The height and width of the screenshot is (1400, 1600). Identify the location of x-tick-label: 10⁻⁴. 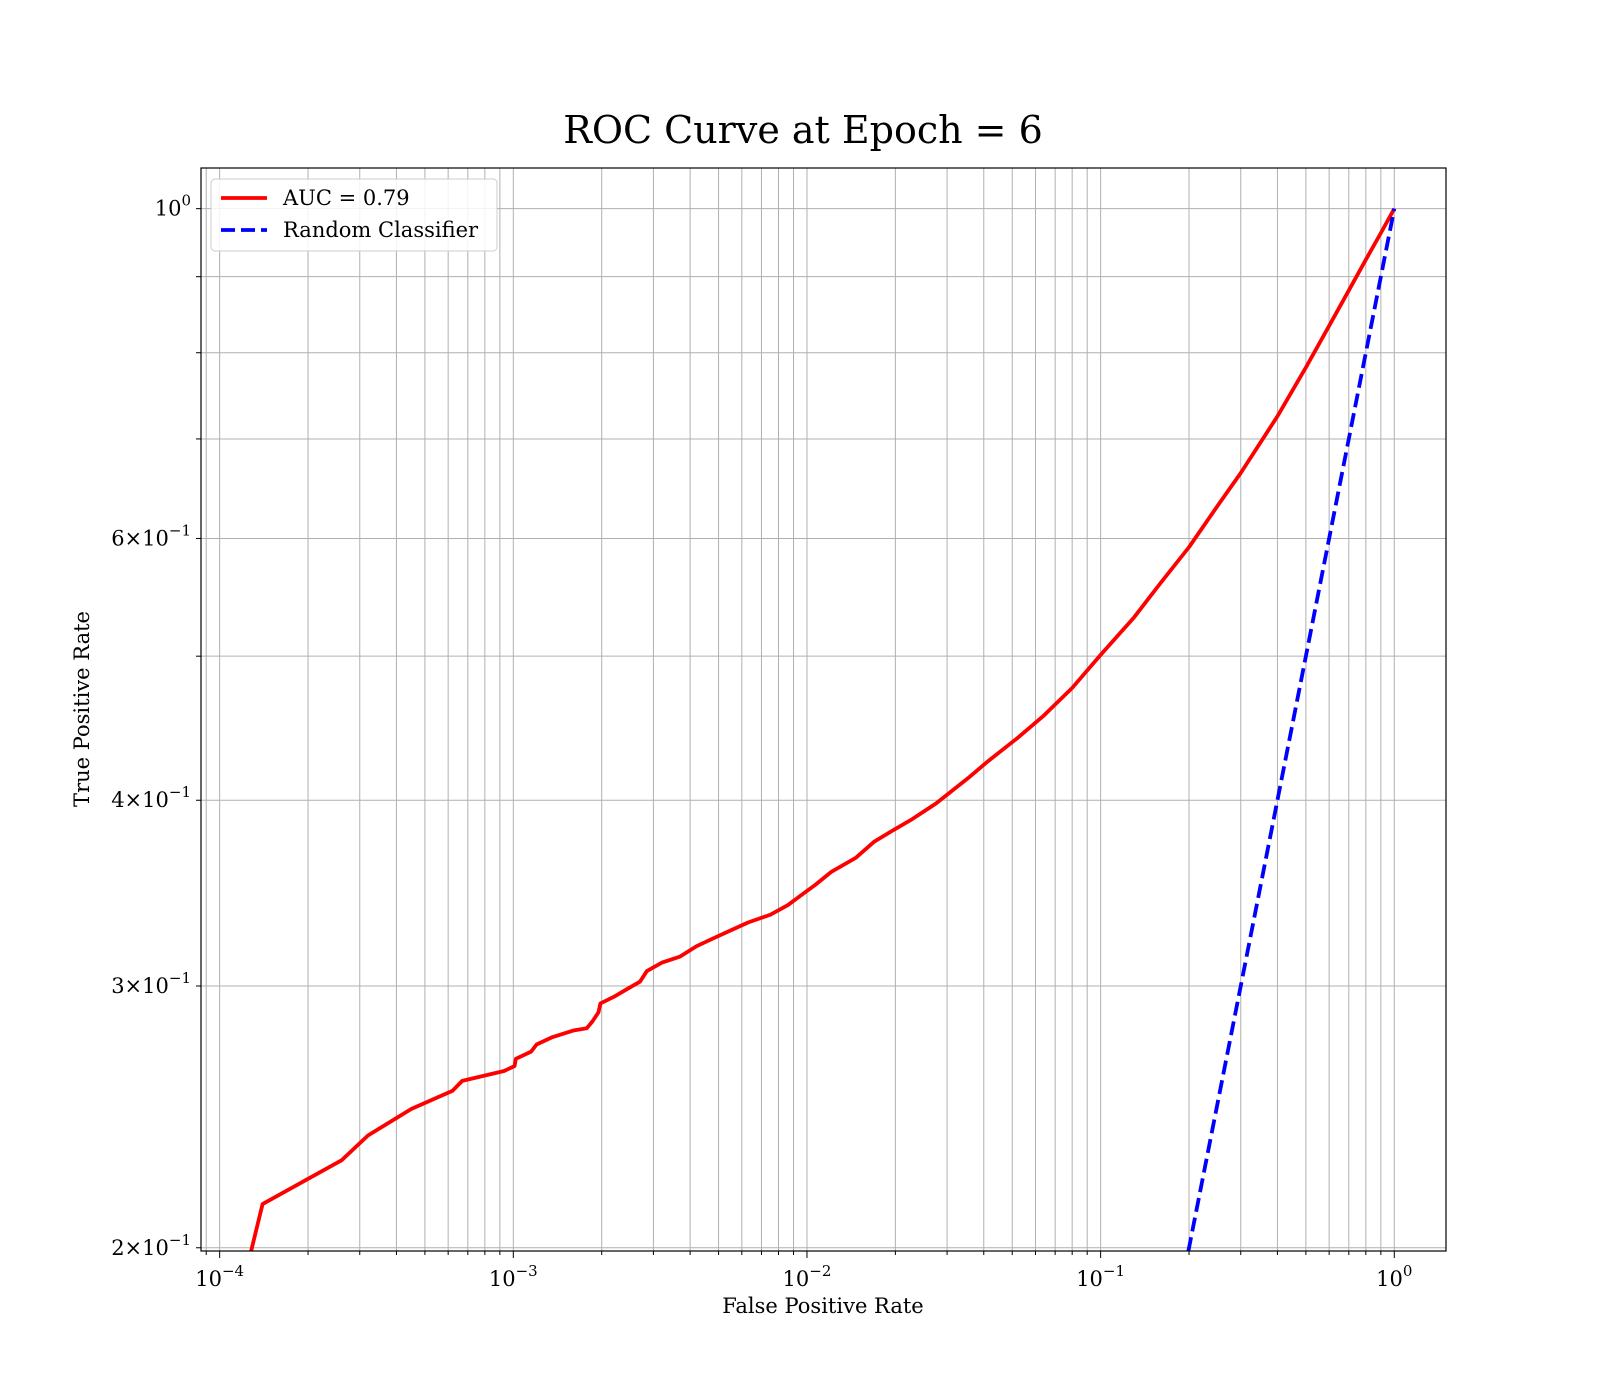
(219, 1276).